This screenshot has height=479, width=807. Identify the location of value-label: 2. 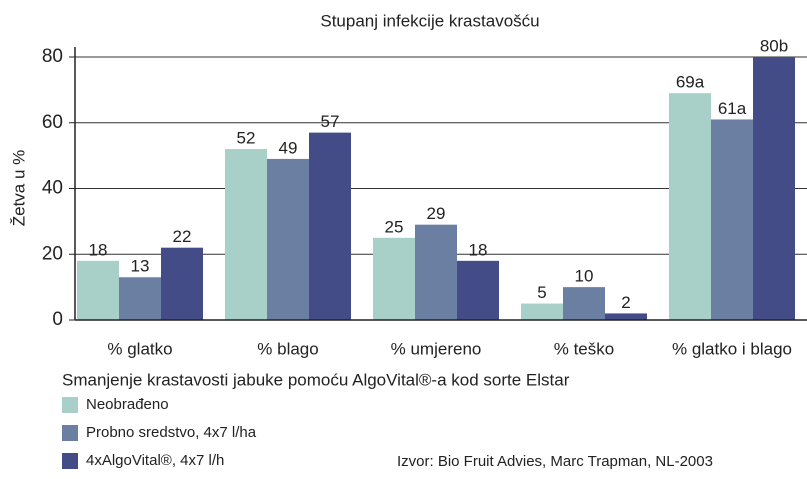
(625, 302).